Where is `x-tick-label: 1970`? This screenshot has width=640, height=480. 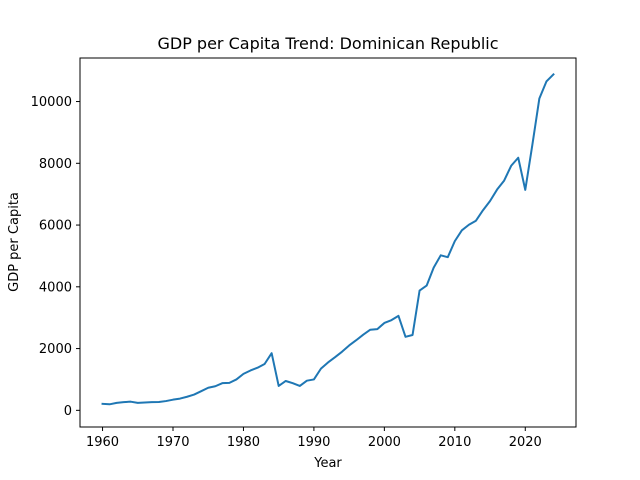
x-tick-label: 1970 is located at coordinates (172, 442).